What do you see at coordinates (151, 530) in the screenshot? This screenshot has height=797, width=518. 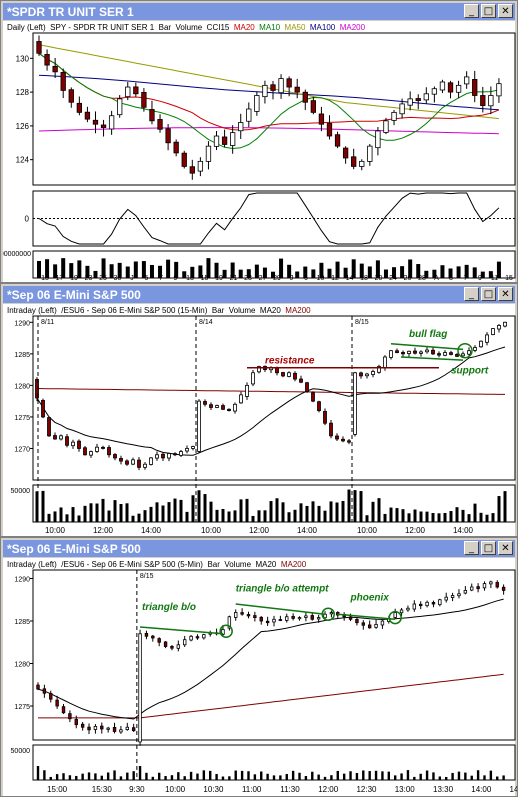 I see `x-tick-label: 14:00` at bounding box center [151, 530].